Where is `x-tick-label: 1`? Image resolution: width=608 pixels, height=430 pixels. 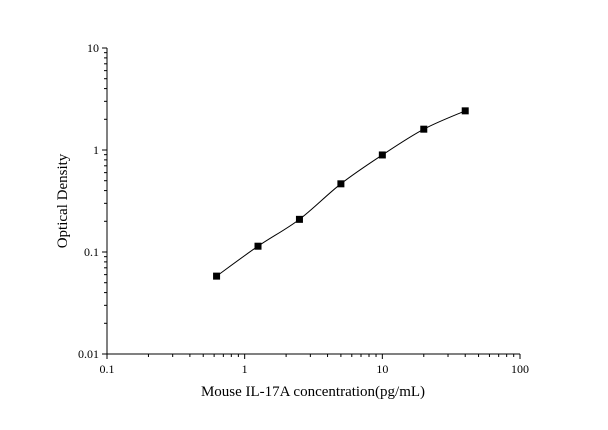 x-tick-label: 1 is located at coordinates (245, 369).